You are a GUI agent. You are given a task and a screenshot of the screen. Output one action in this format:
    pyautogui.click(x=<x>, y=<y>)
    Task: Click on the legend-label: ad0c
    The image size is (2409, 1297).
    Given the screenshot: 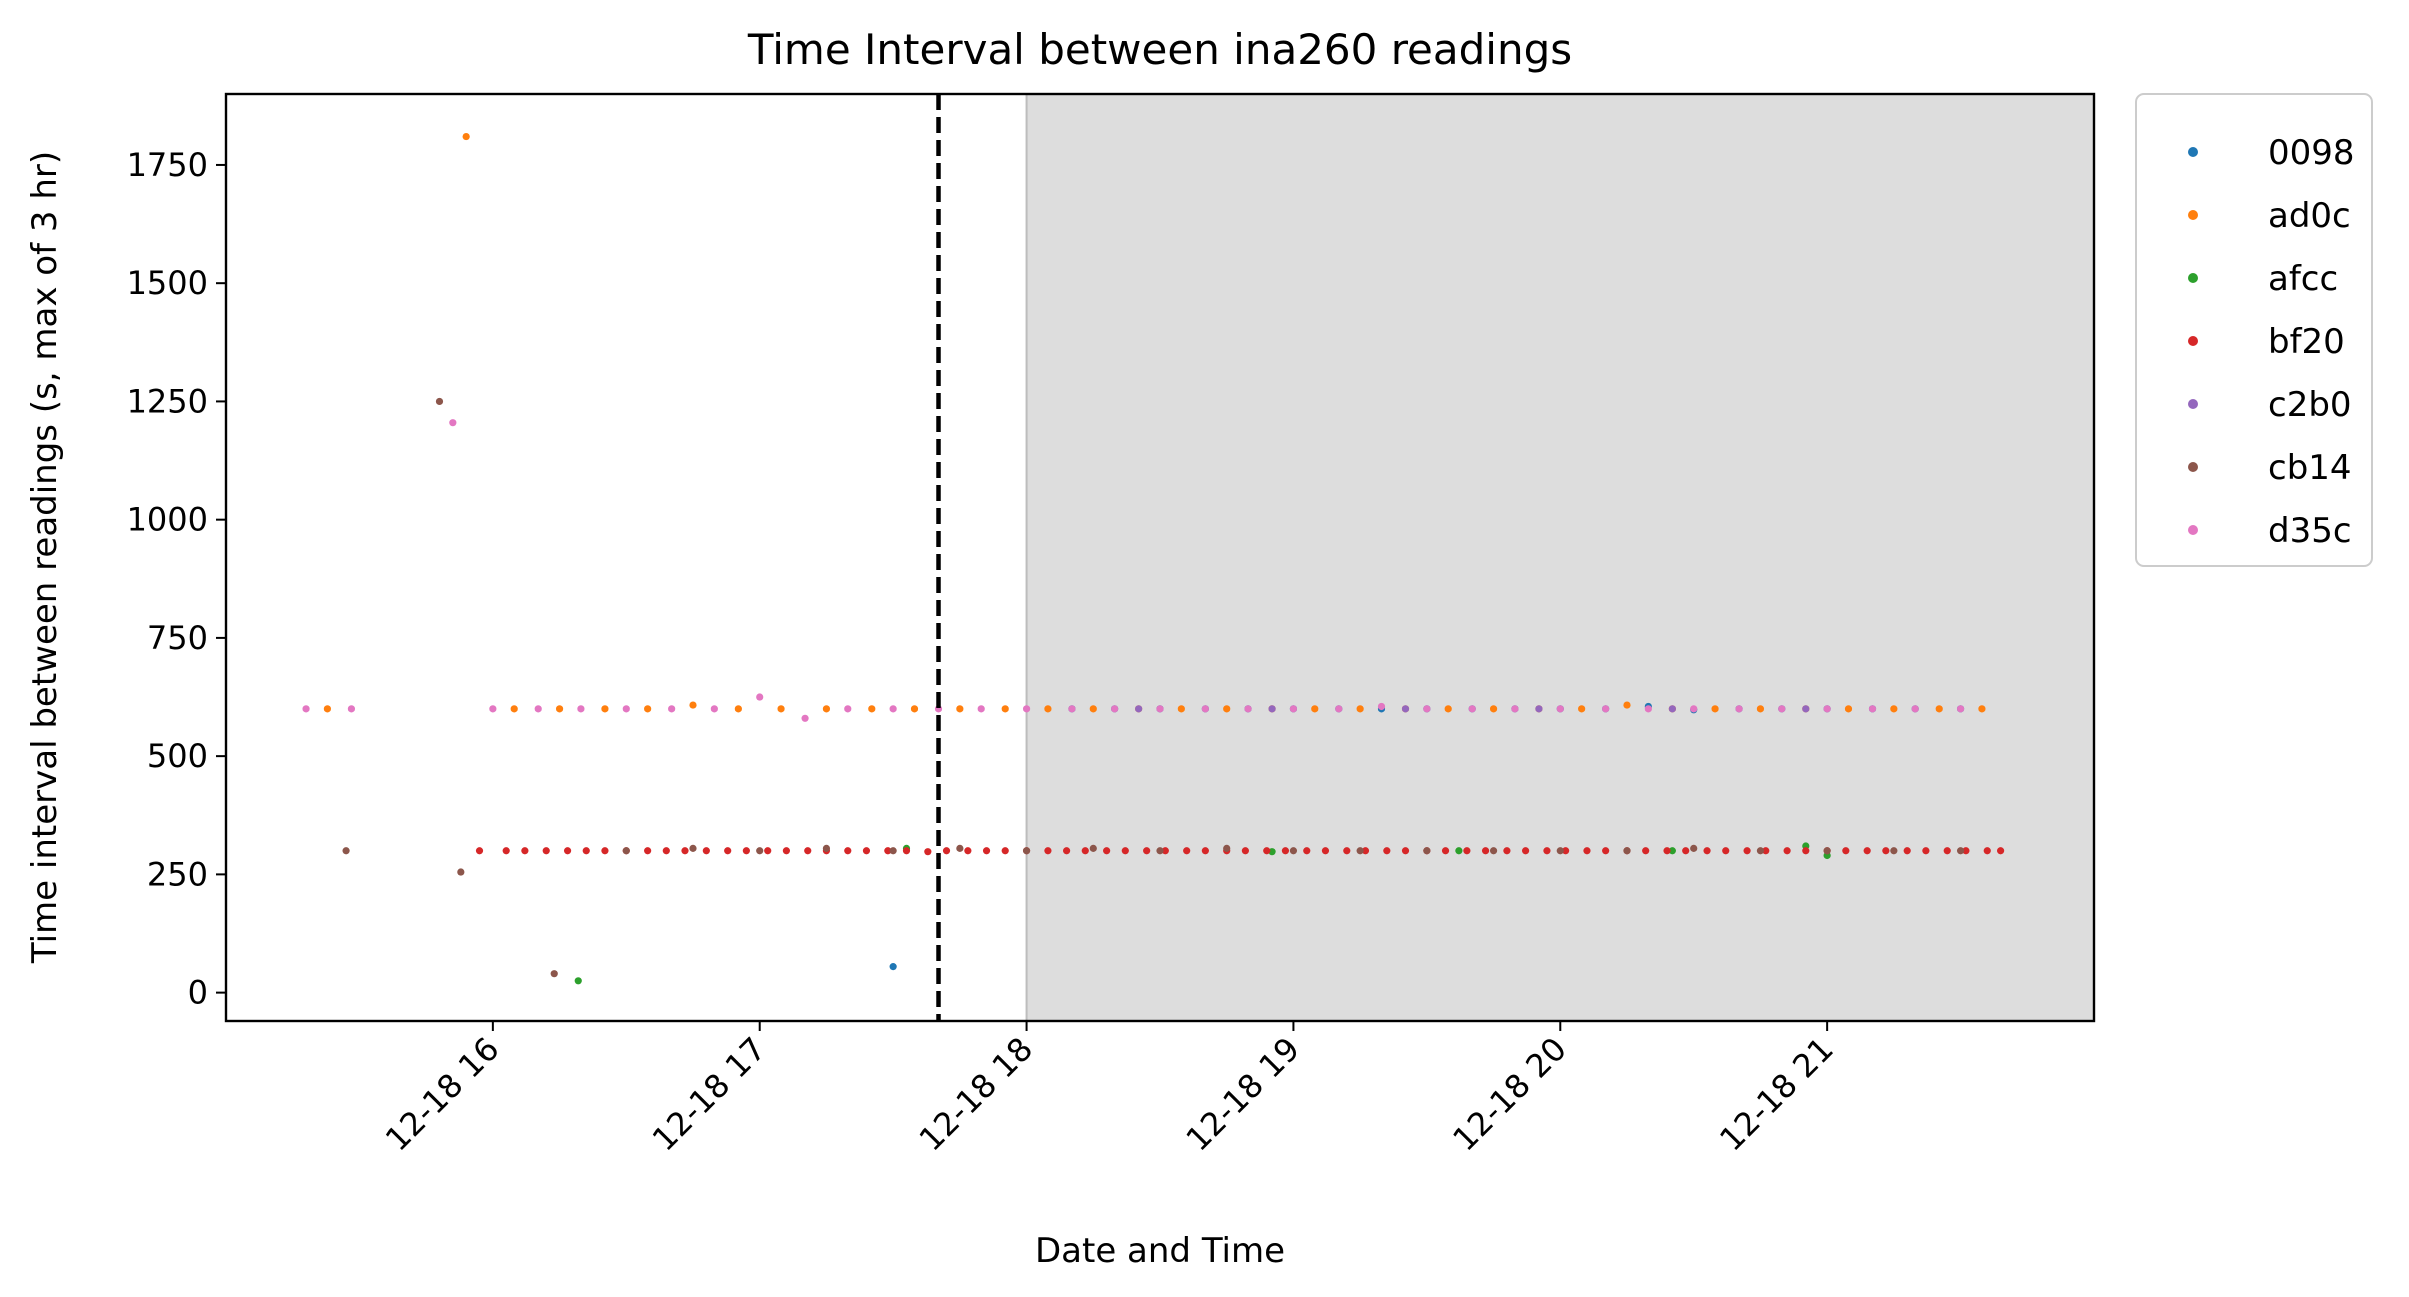 What is the action you would take?
    pyautogui.click(x=2309, y=216)
    